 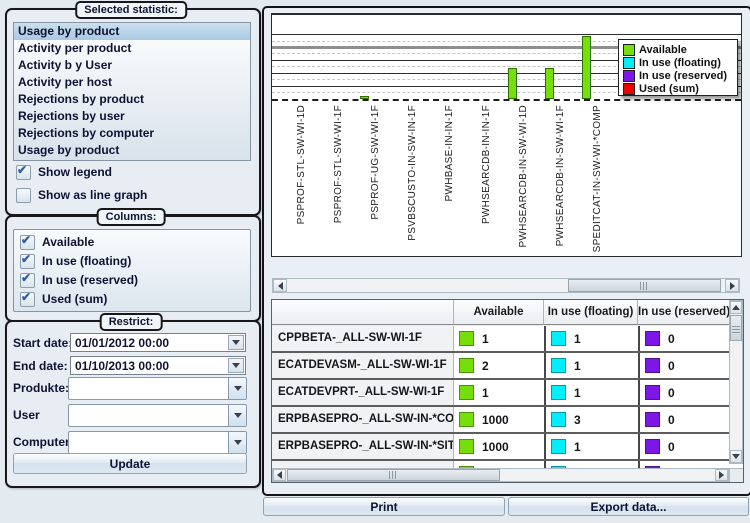 What do you see at coordinates (680, 62) in the screenshot?
I see `legend-item: In use (floating)` at bounding box center [680, 62].